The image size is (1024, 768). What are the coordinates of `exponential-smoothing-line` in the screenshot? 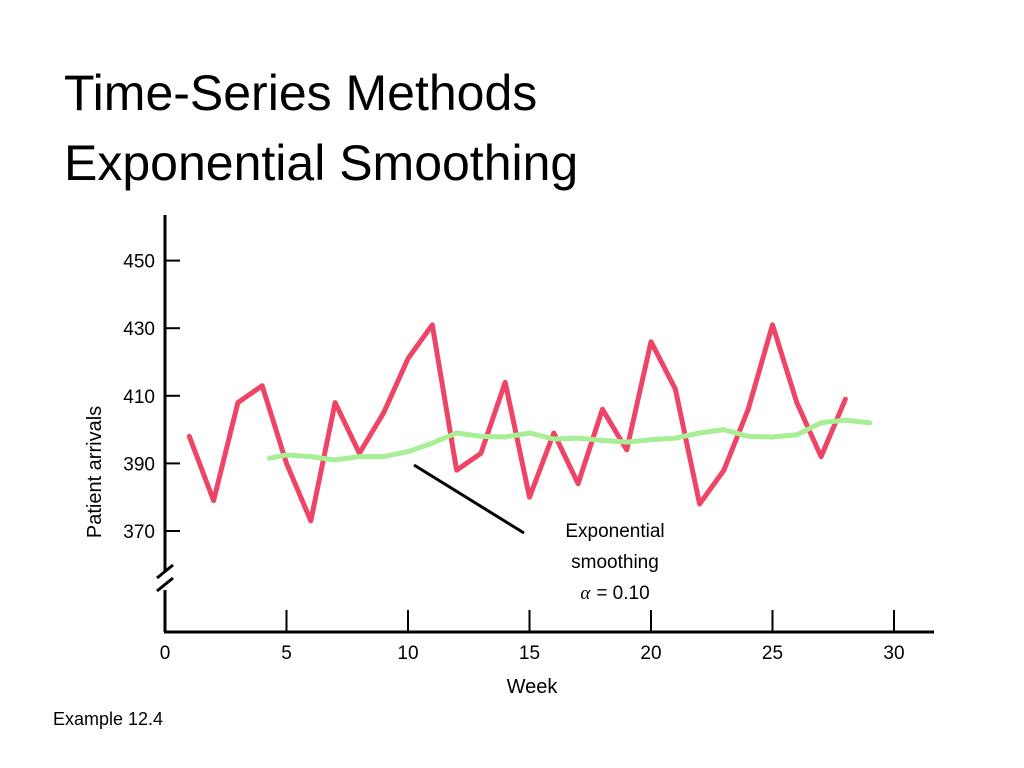 It's located at (570, 440).